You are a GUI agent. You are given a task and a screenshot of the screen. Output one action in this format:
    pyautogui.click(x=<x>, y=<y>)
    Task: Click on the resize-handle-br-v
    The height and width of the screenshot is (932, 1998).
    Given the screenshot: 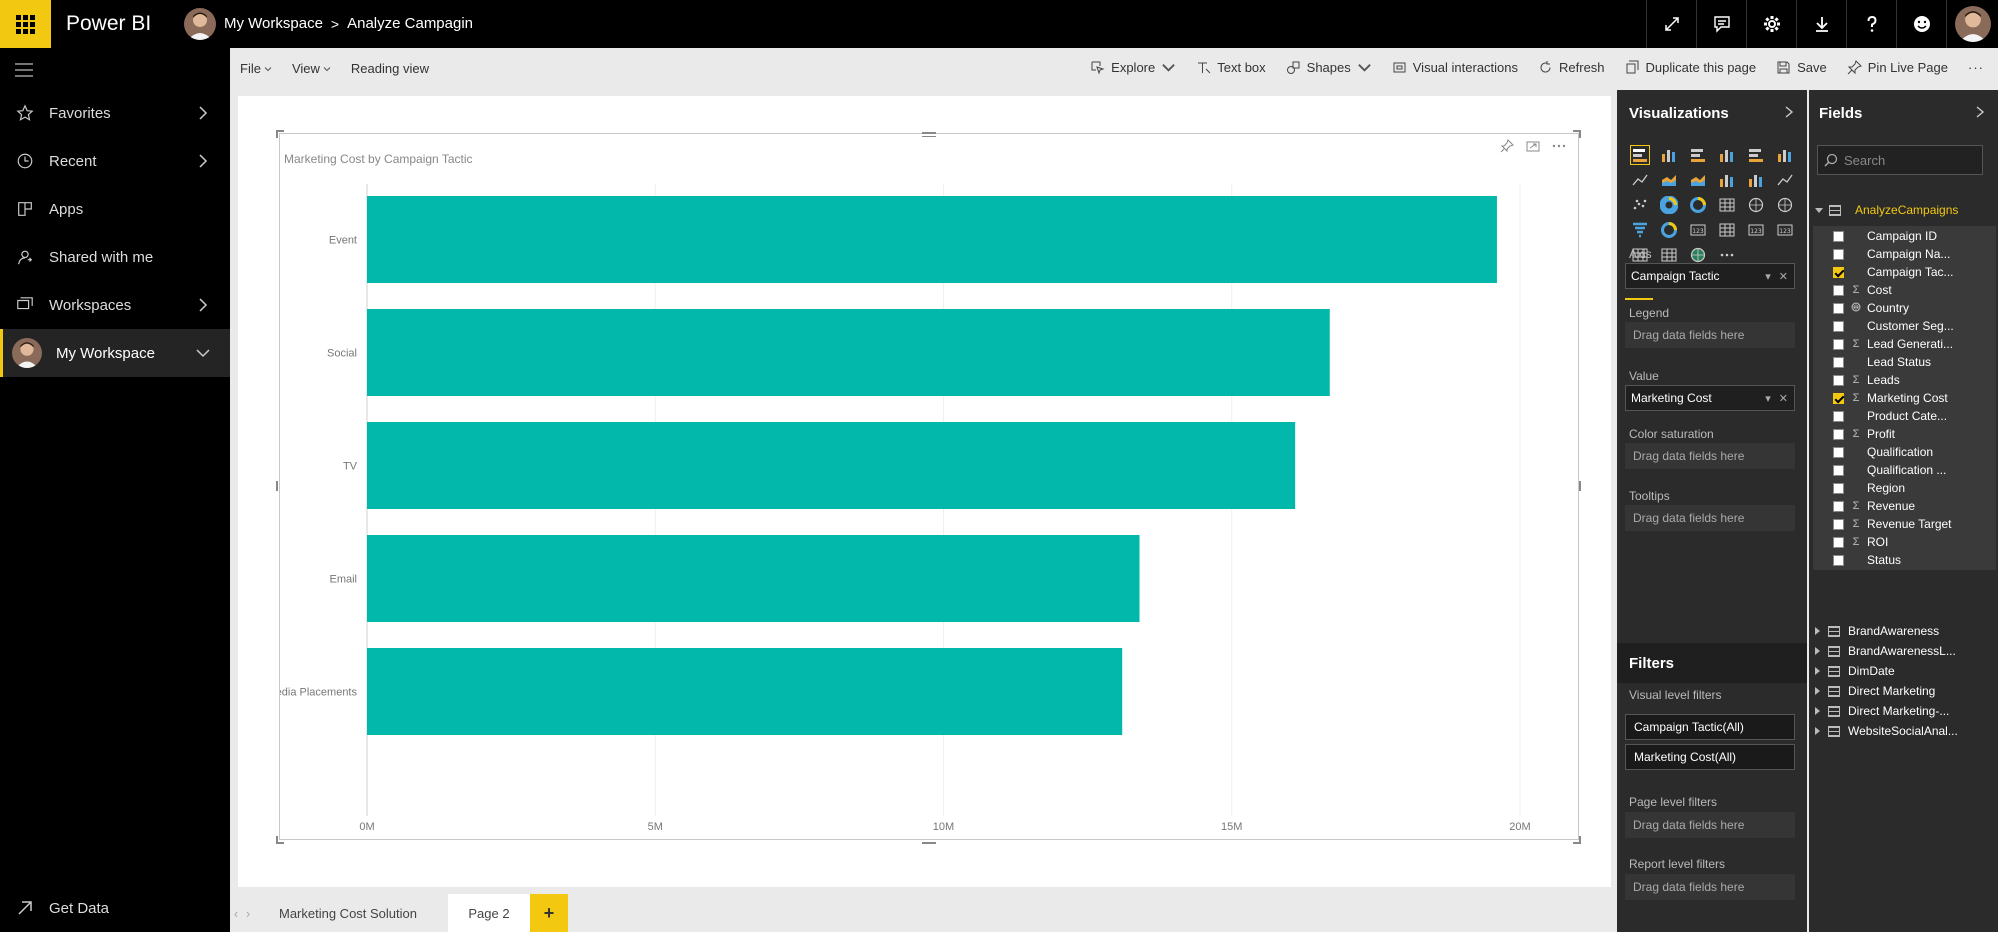 What is the action you would take?
    pyautogui.click(x=1580, y=840)
    